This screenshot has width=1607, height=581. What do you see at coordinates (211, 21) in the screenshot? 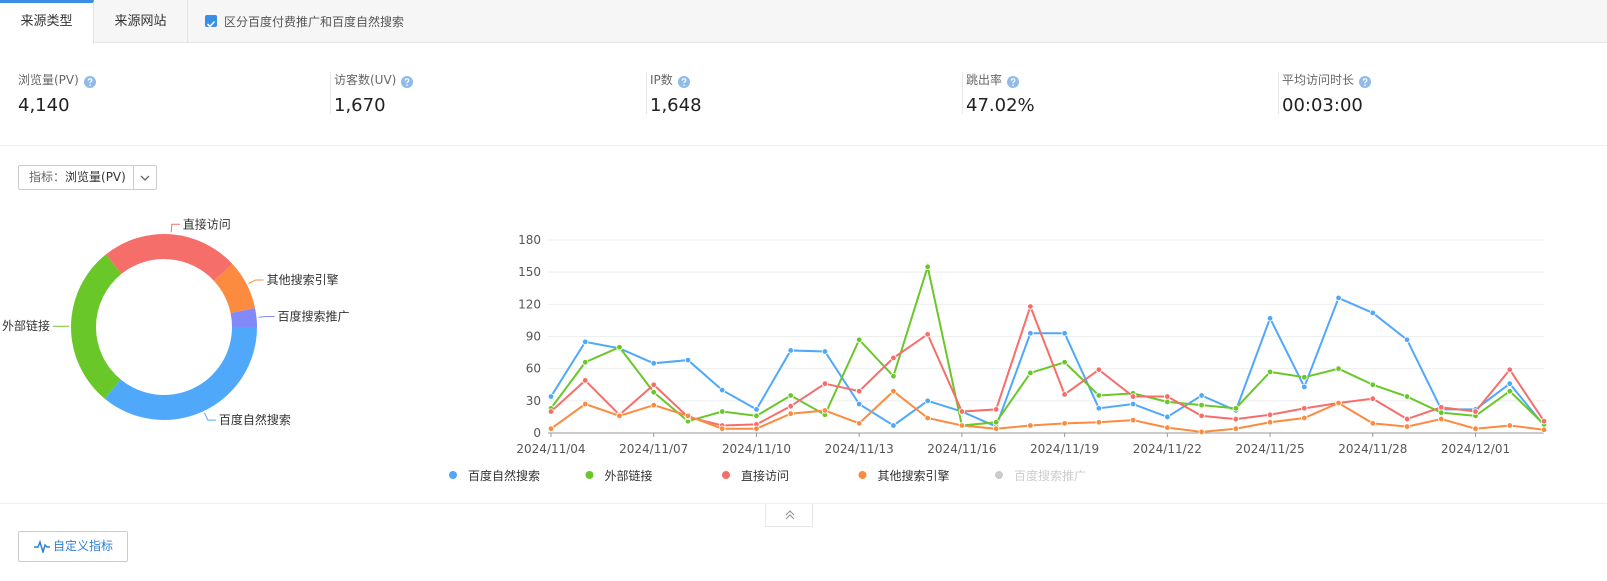
I see `checkbox` at bounding box center [211, 21].